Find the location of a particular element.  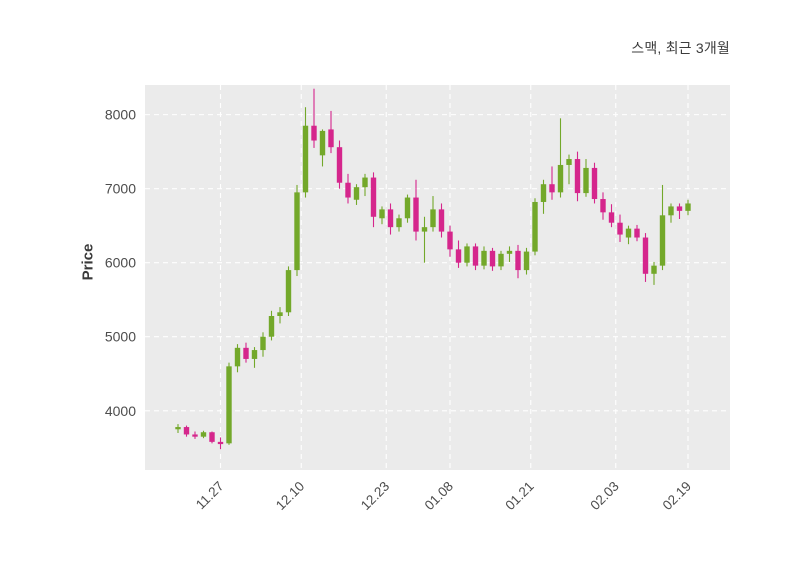

chart-title: 스맥, 최근 3개월 is located at coordinates (680, 48).